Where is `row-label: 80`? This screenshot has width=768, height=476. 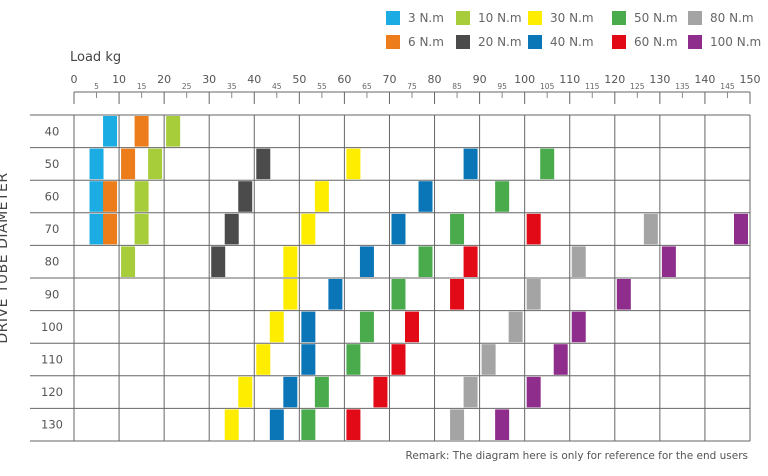 row-label: 80 is located at coordinates (52, 262).